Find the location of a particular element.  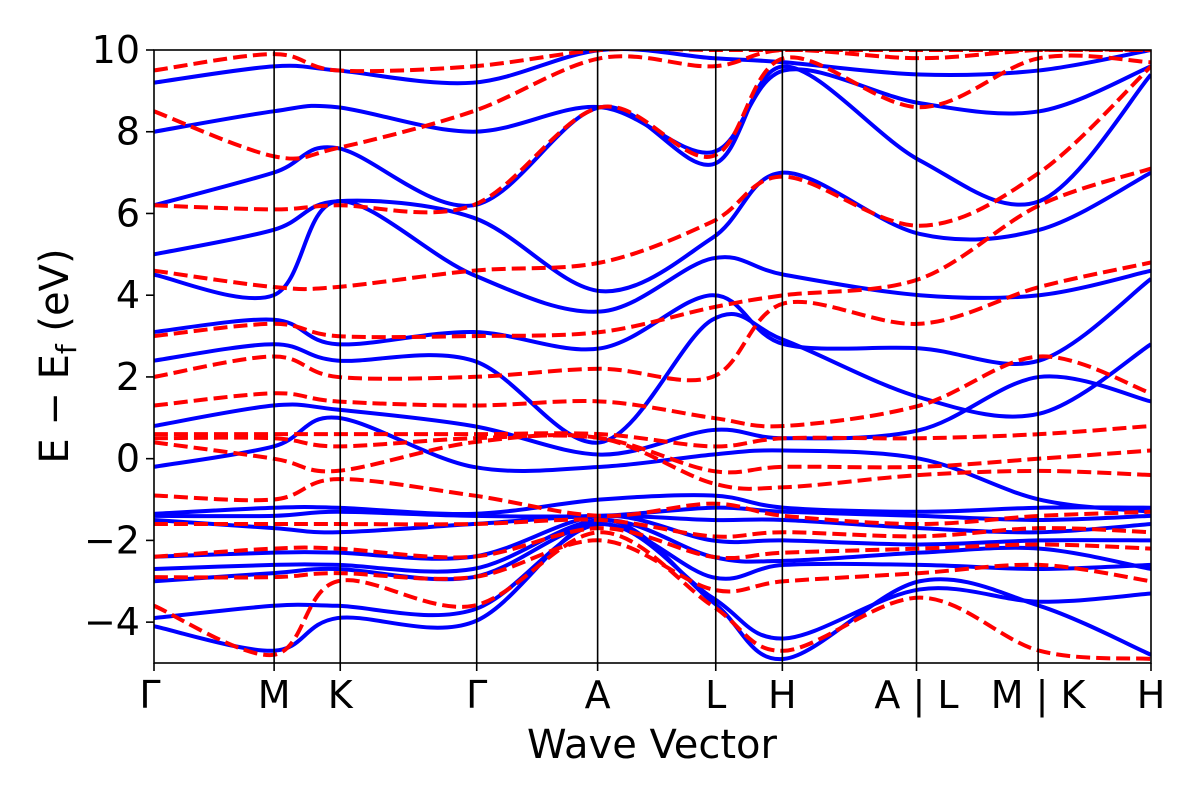

y-axis-ticks: −4 −2 0 2 4 6 8 10 is located at coordinates (119, 336).